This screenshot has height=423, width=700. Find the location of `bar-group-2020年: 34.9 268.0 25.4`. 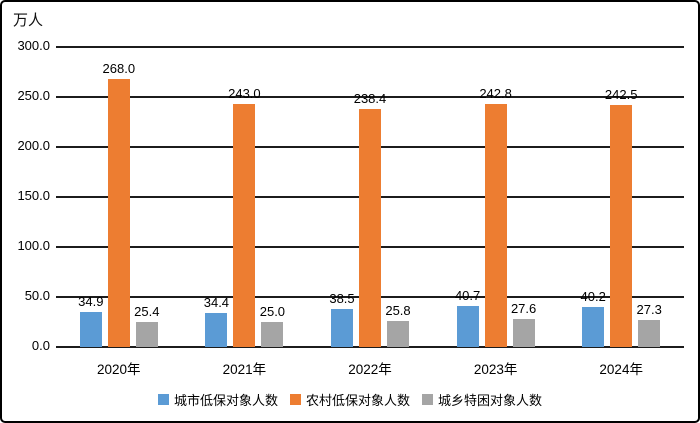

bar-group-2020年: 34.9 268.0 25.4 is located at coordinates (118, 204).